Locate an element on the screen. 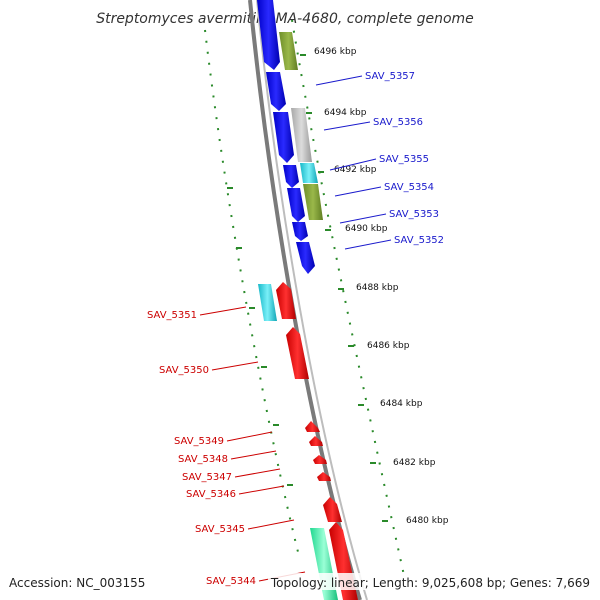  upper-strand-genes is located at coordinates (290, 137).